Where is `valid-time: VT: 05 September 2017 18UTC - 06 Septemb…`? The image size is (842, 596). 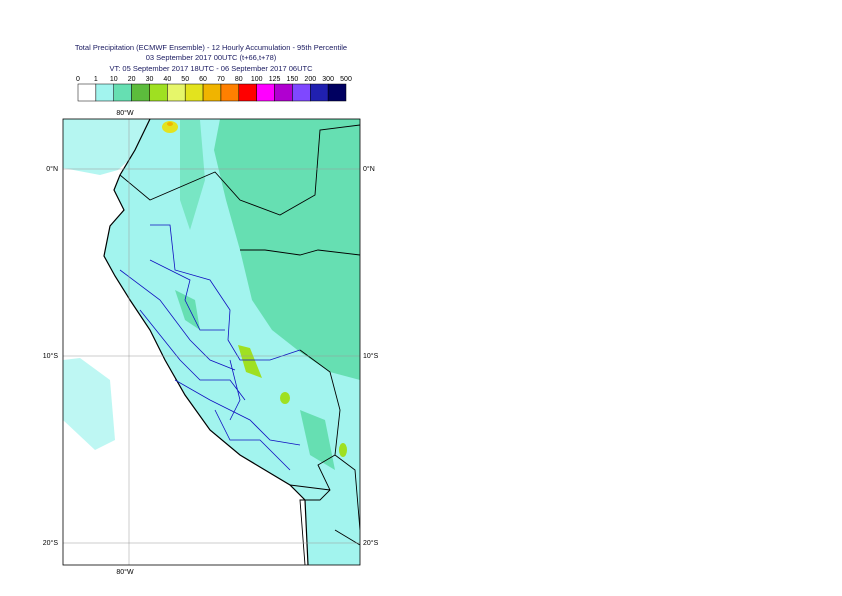
valid-time: VT: 05 September 2017 18UTC - 06 Septemb… is located at coordinates (211, 68).